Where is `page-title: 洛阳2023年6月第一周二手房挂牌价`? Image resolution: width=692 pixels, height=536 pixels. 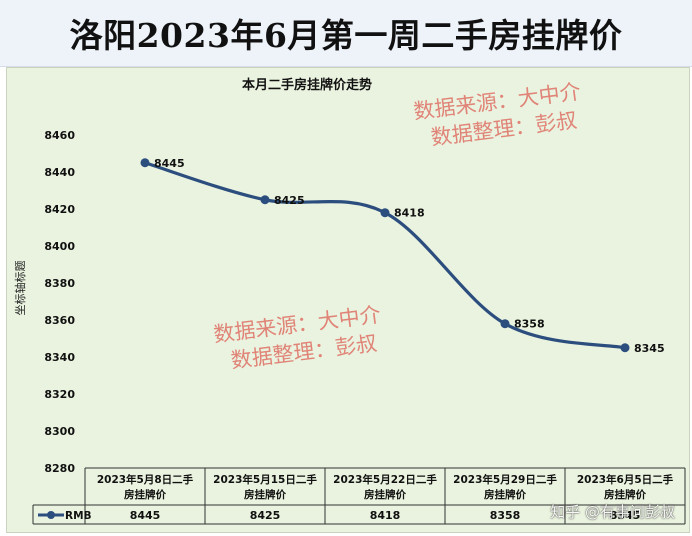
page-title: 洛阳2023年6月第一周二手房挂牌价 is located at coordinates (346, 35).